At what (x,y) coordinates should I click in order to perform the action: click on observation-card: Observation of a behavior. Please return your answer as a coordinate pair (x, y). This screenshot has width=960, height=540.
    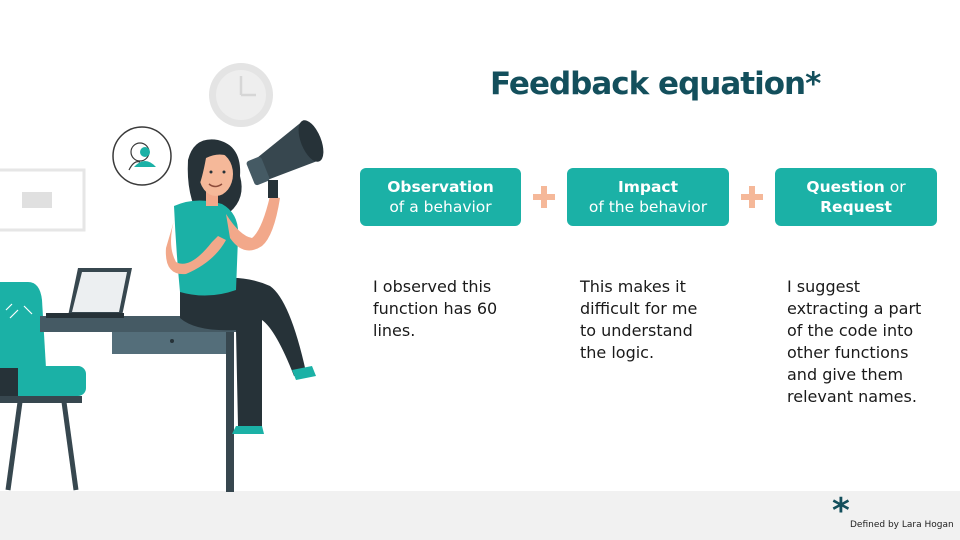
    Looking at the image, I should click on (440, 197).